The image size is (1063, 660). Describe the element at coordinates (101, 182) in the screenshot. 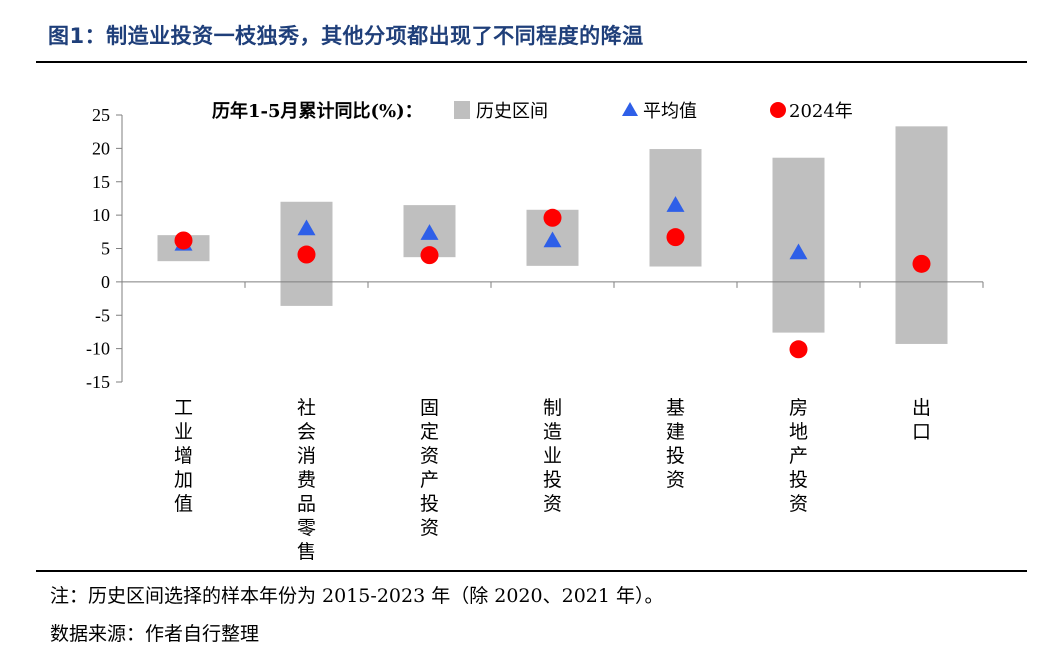

I see `y-tick-label: 15` at that location.